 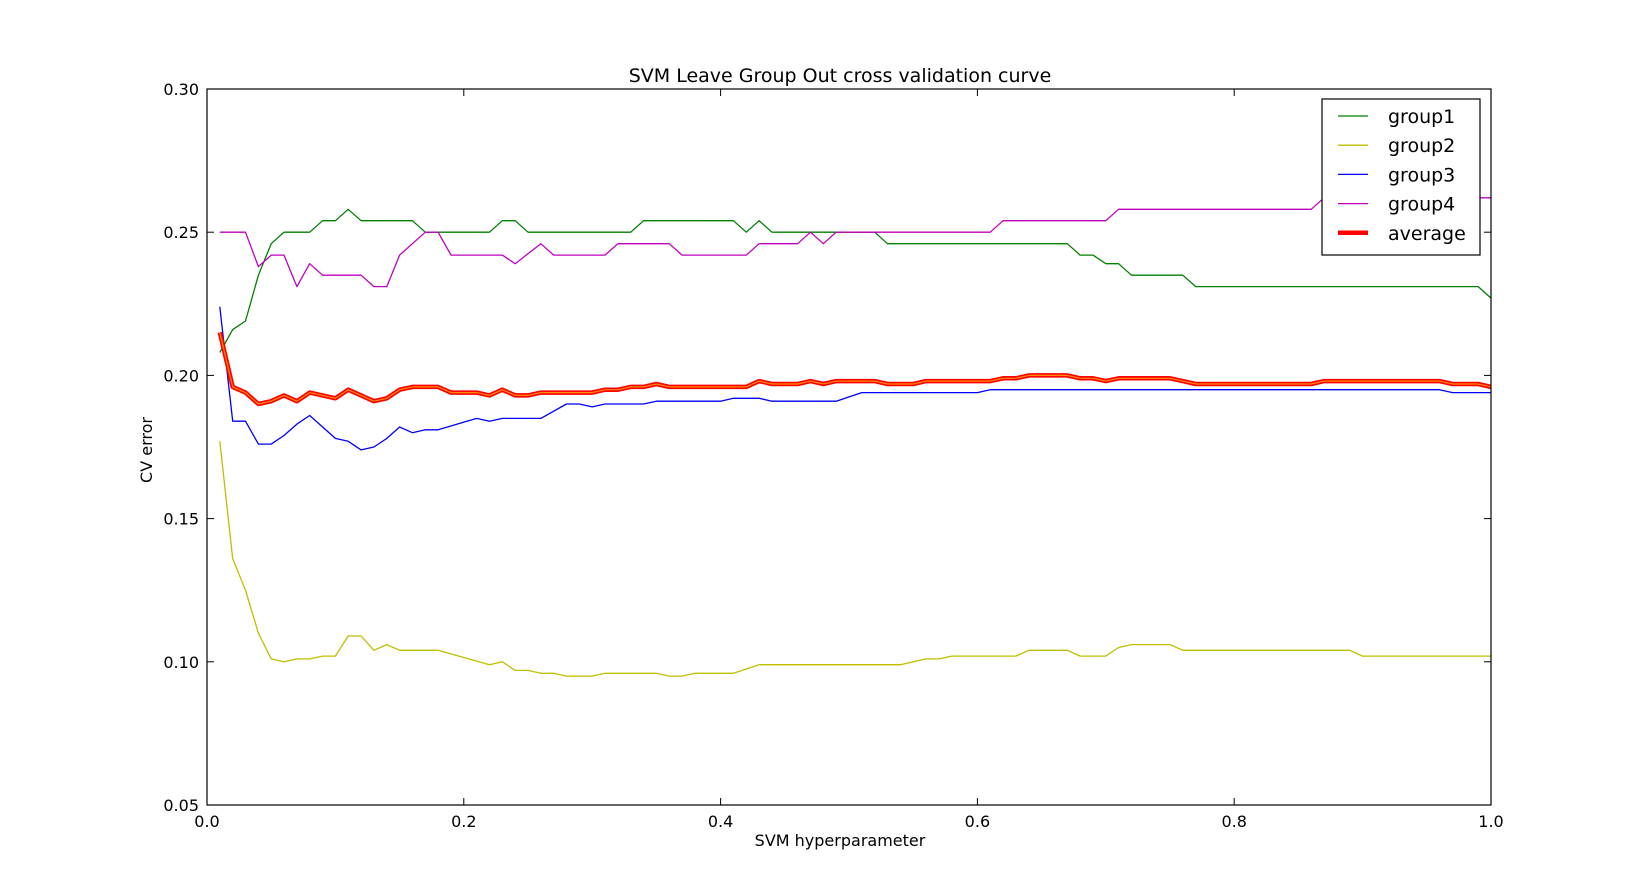 I want to click on x-tick-label: 1.0, so click(x=1490, y=821).